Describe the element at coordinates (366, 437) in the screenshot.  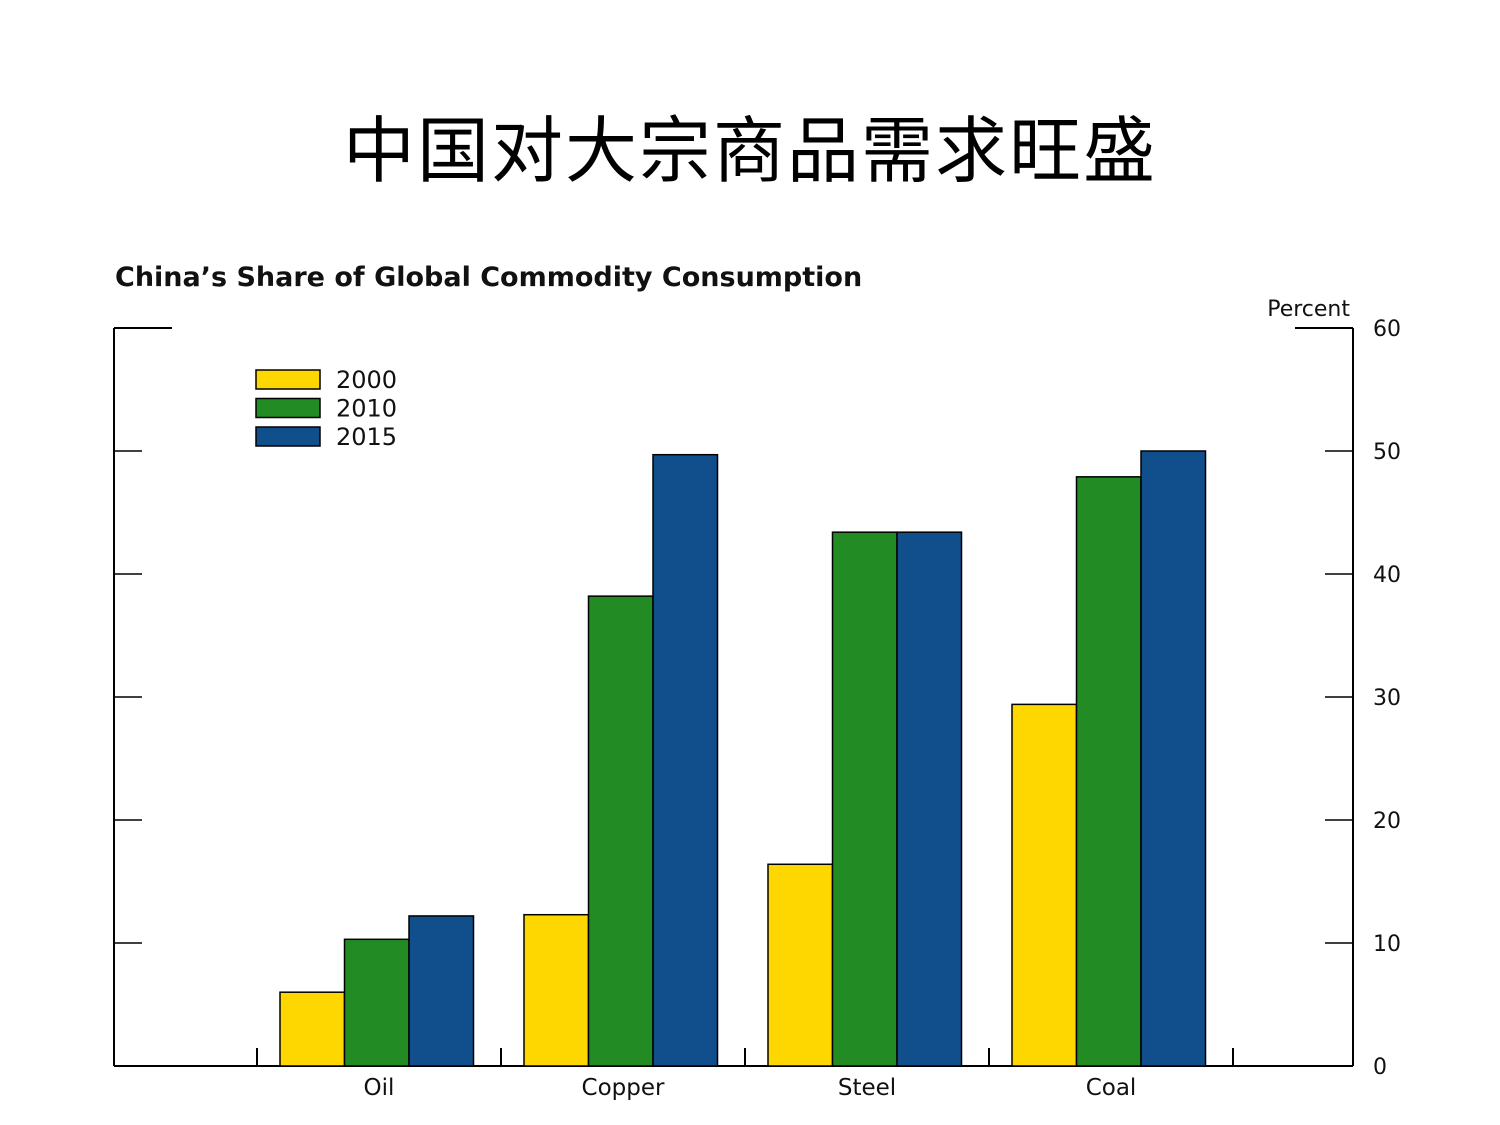
I see `legend-label-2015: 2015` at that location.